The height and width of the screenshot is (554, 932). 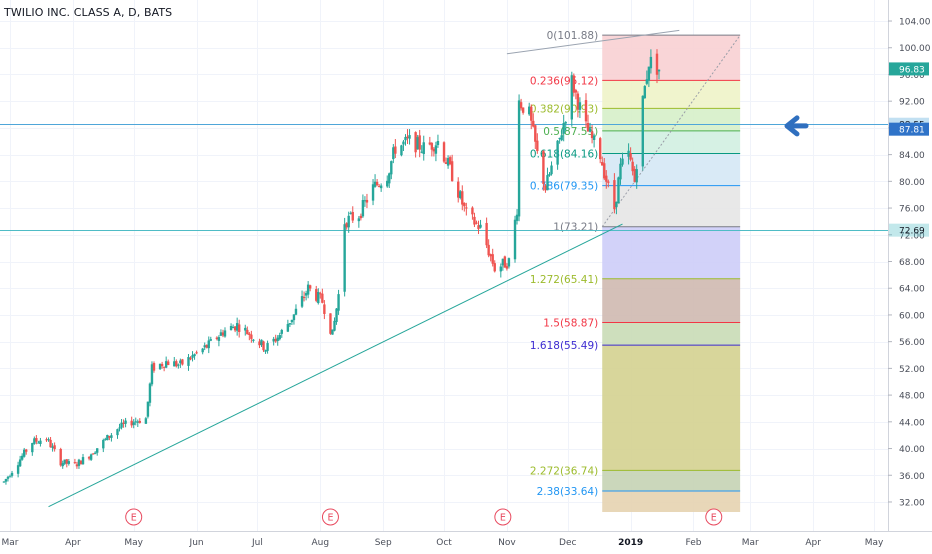 I want to click on fib-level-label: 0.618(84.16), so click(x=564, y=155).